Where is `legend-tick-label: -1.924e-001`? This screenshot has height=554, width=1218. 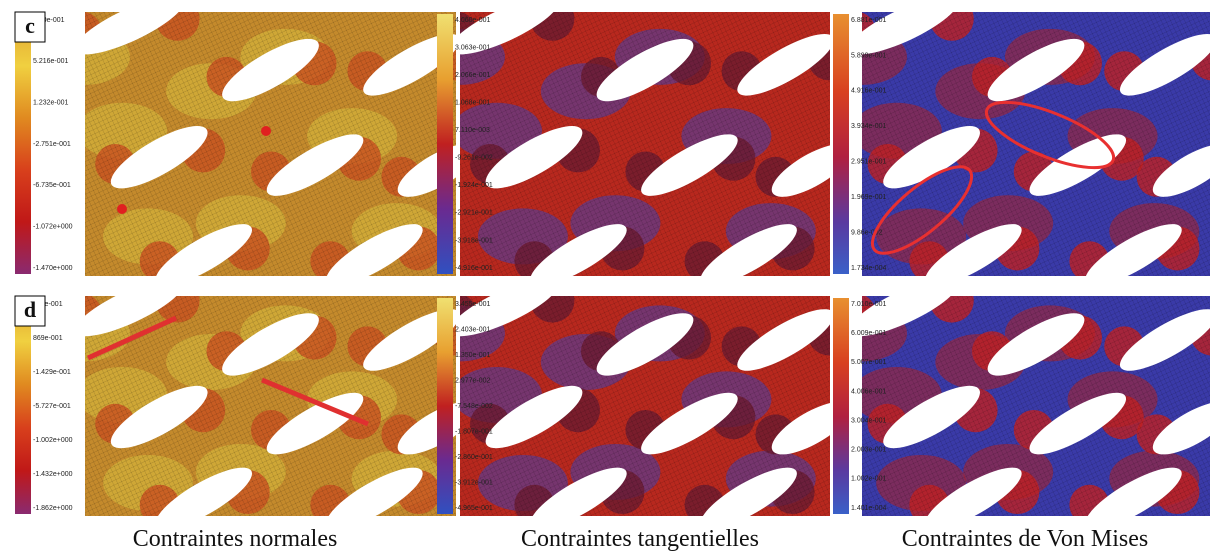
legend-tick-label: -1.924e-001 is located at coordinates (474, 185).